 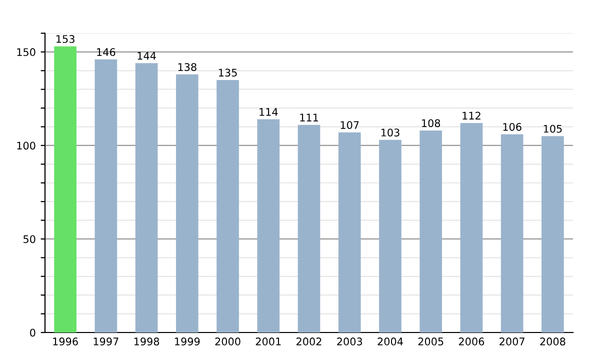 I want to click on data-label: 153, so click(x=65, y=39).